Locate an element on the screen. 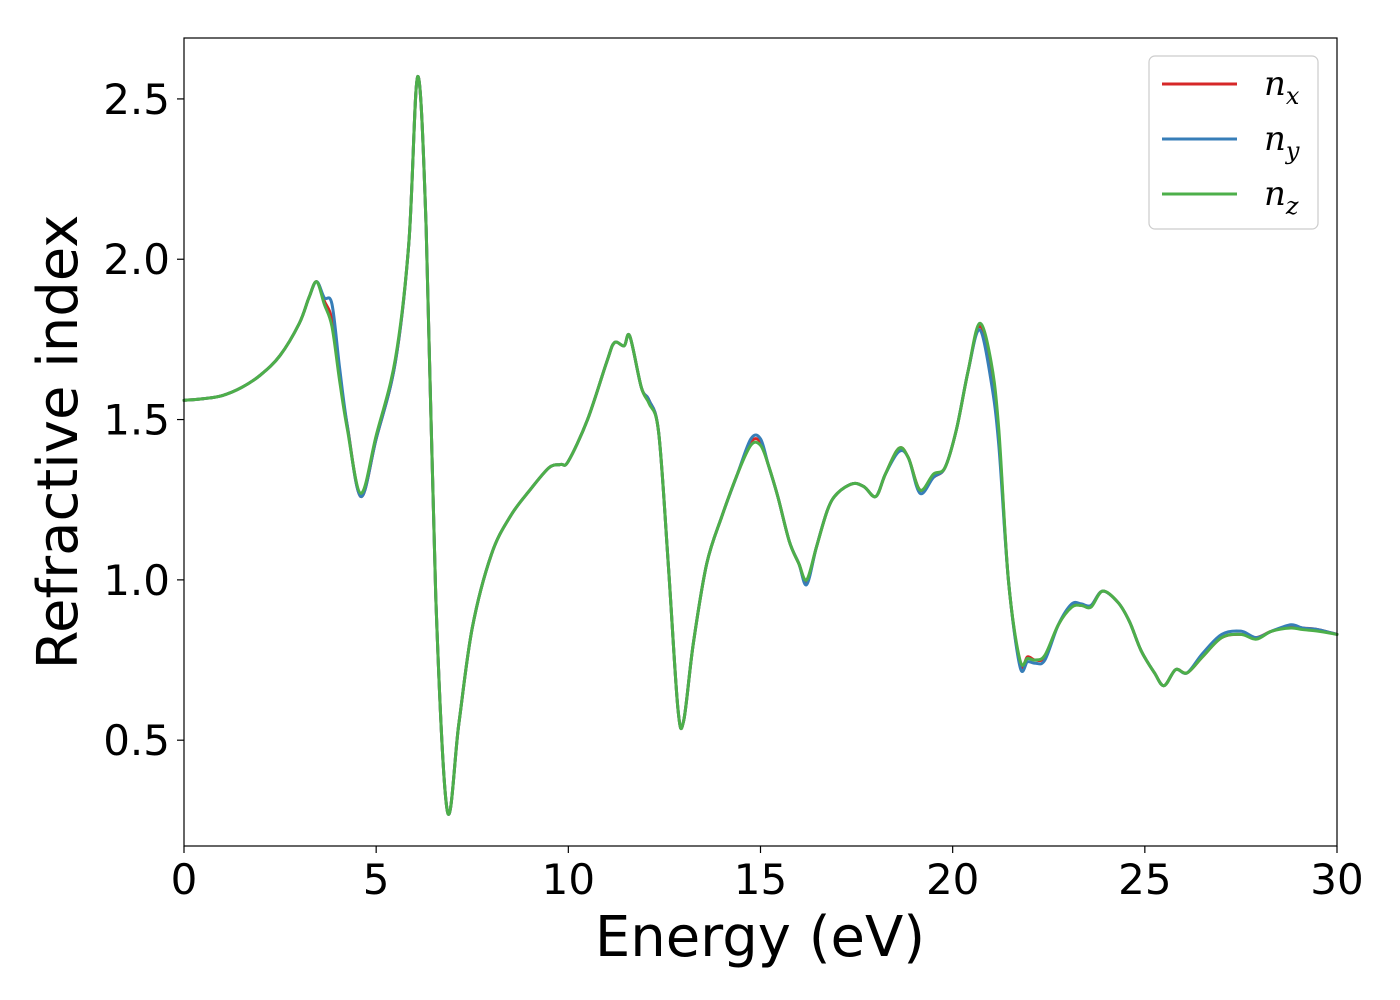  x-axis-ticks: 0 5 10 15 20 25 30 is located at coordinates (767, 875).